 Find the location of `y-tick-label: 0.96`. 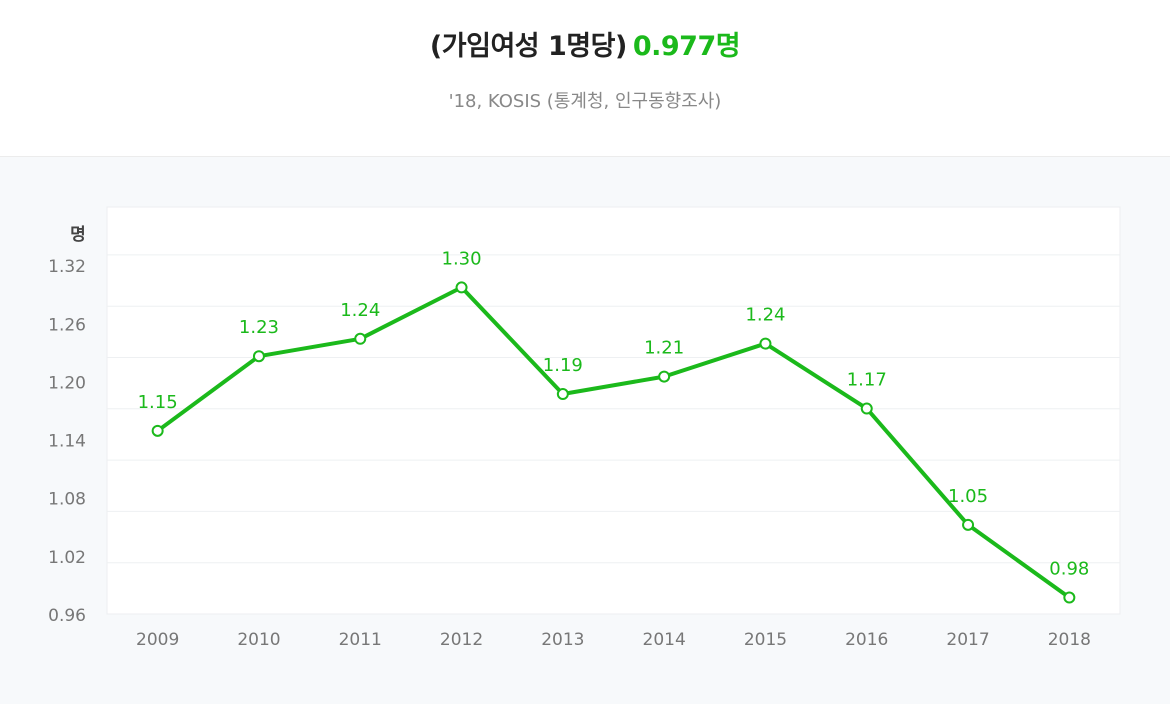

y-tick-label: 0.96 is located at coordinates (67, 616).